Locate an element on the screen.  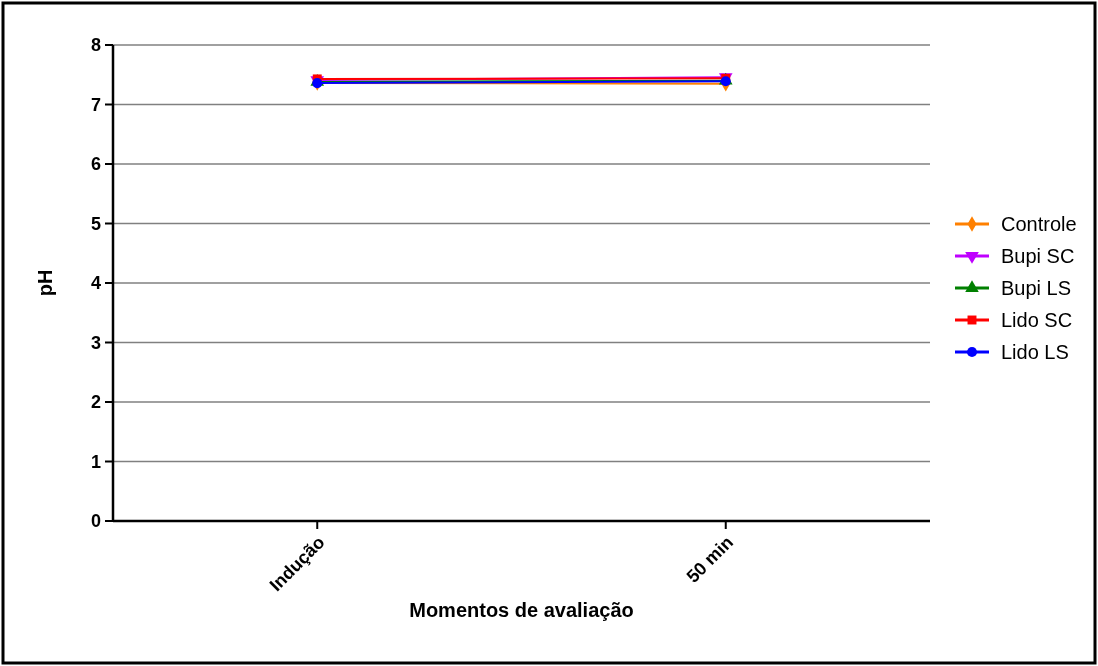
legend-label: Lido SC is located at coordinates (1037, 320).